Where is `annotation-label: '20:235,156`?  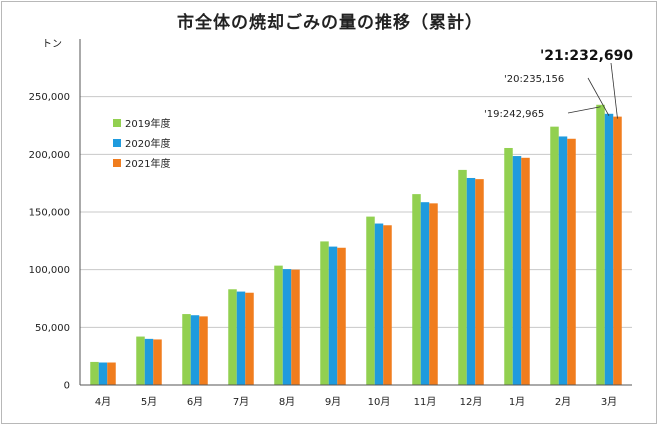 annotation-label: '20:235,156 is located at coordinates (534, 79).